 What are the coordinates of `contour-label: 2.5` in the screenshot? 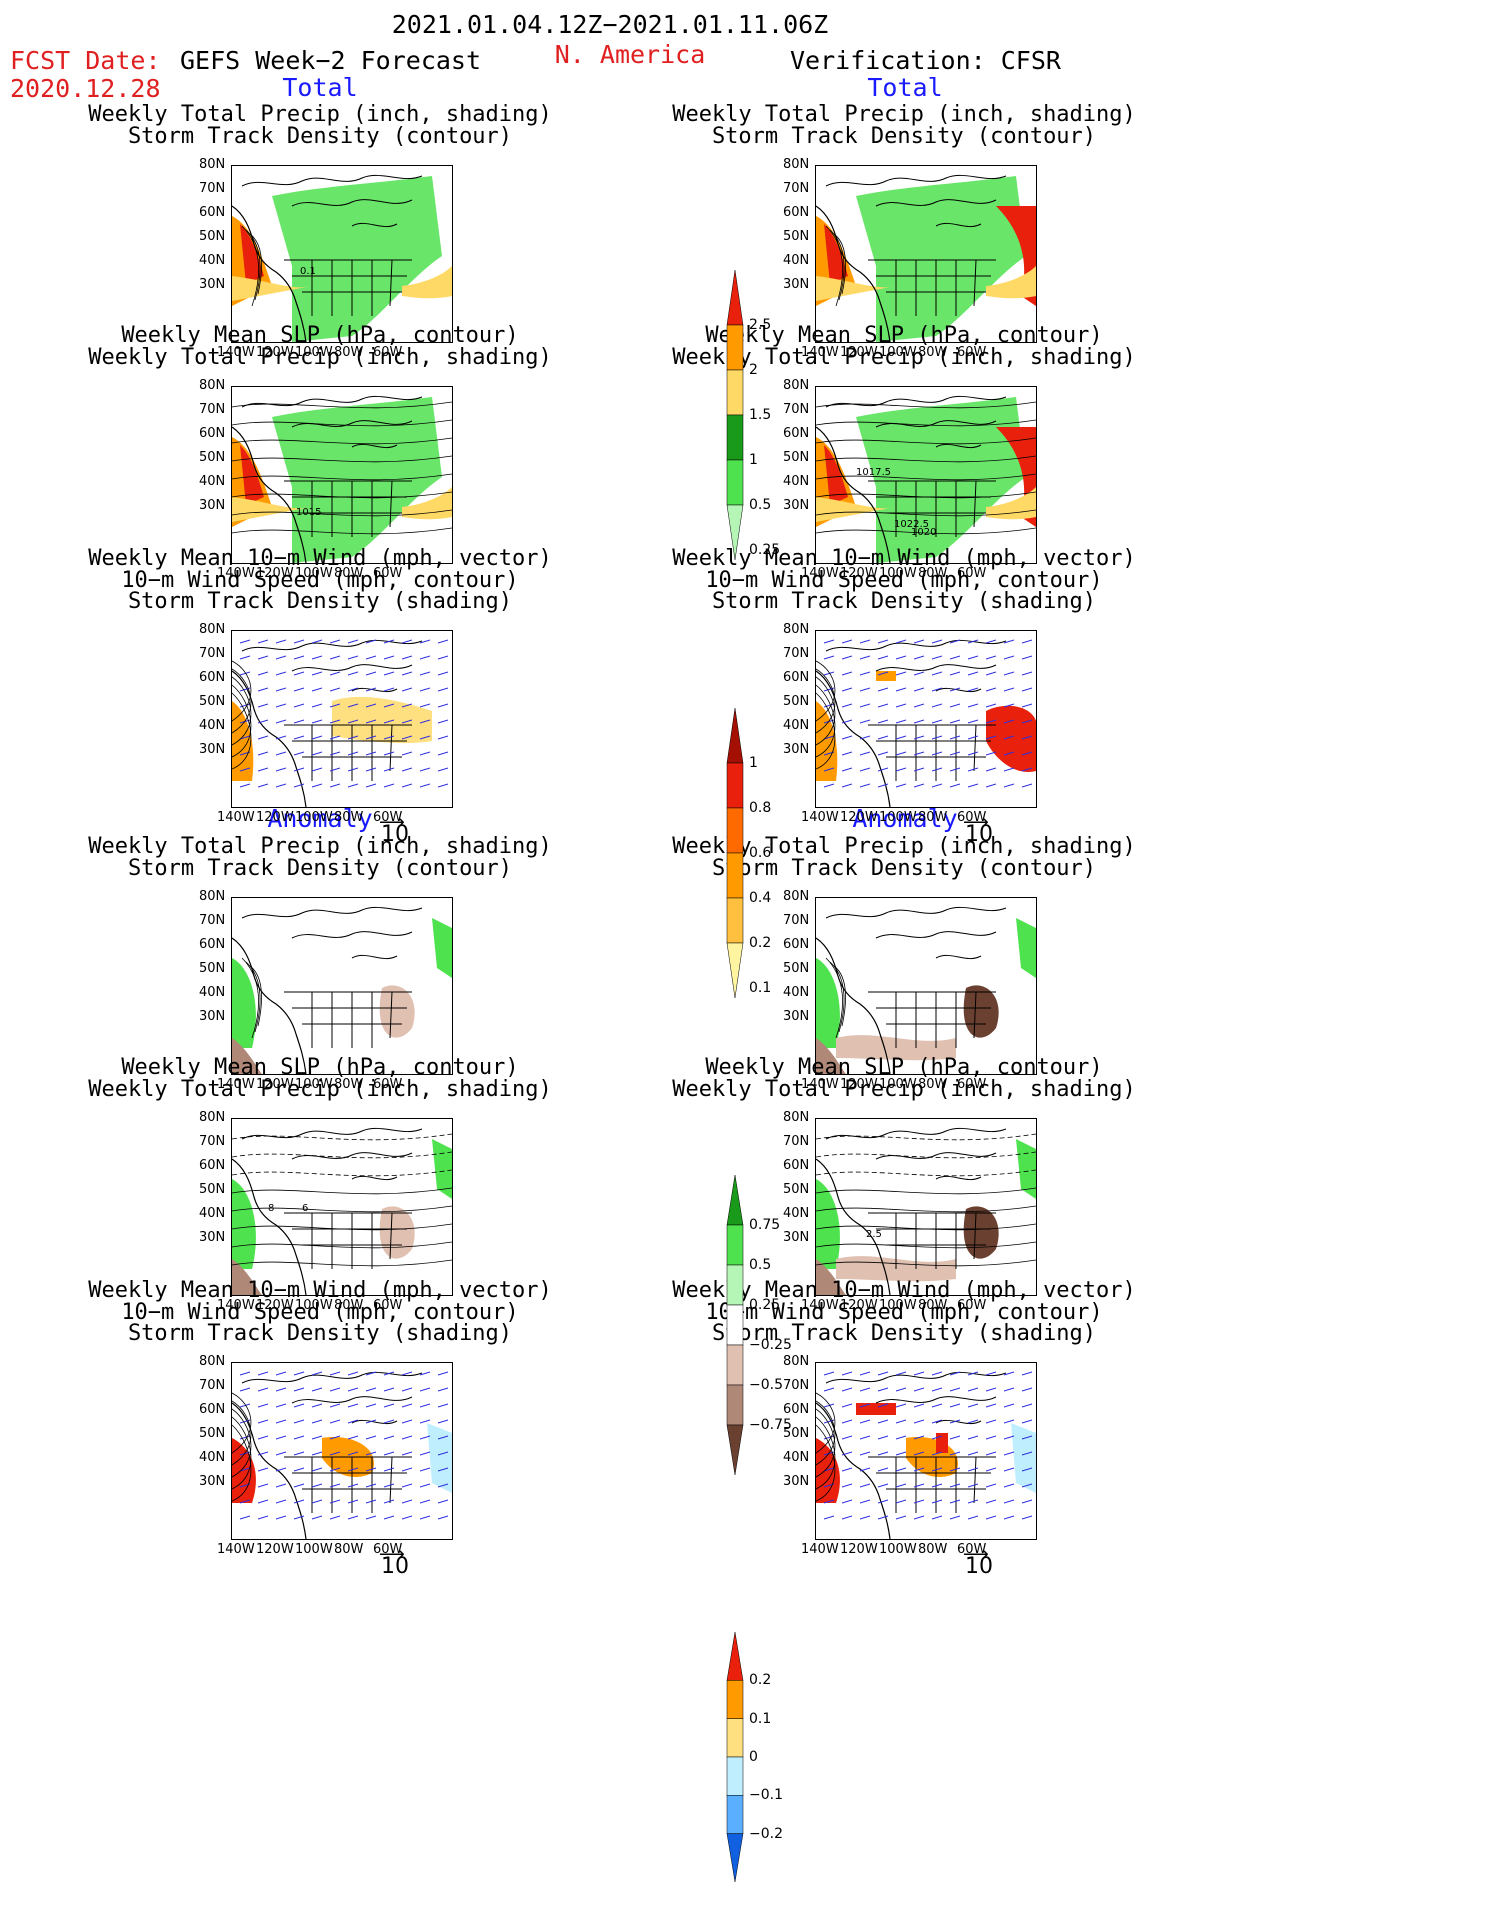 It's located at (874, 1234).